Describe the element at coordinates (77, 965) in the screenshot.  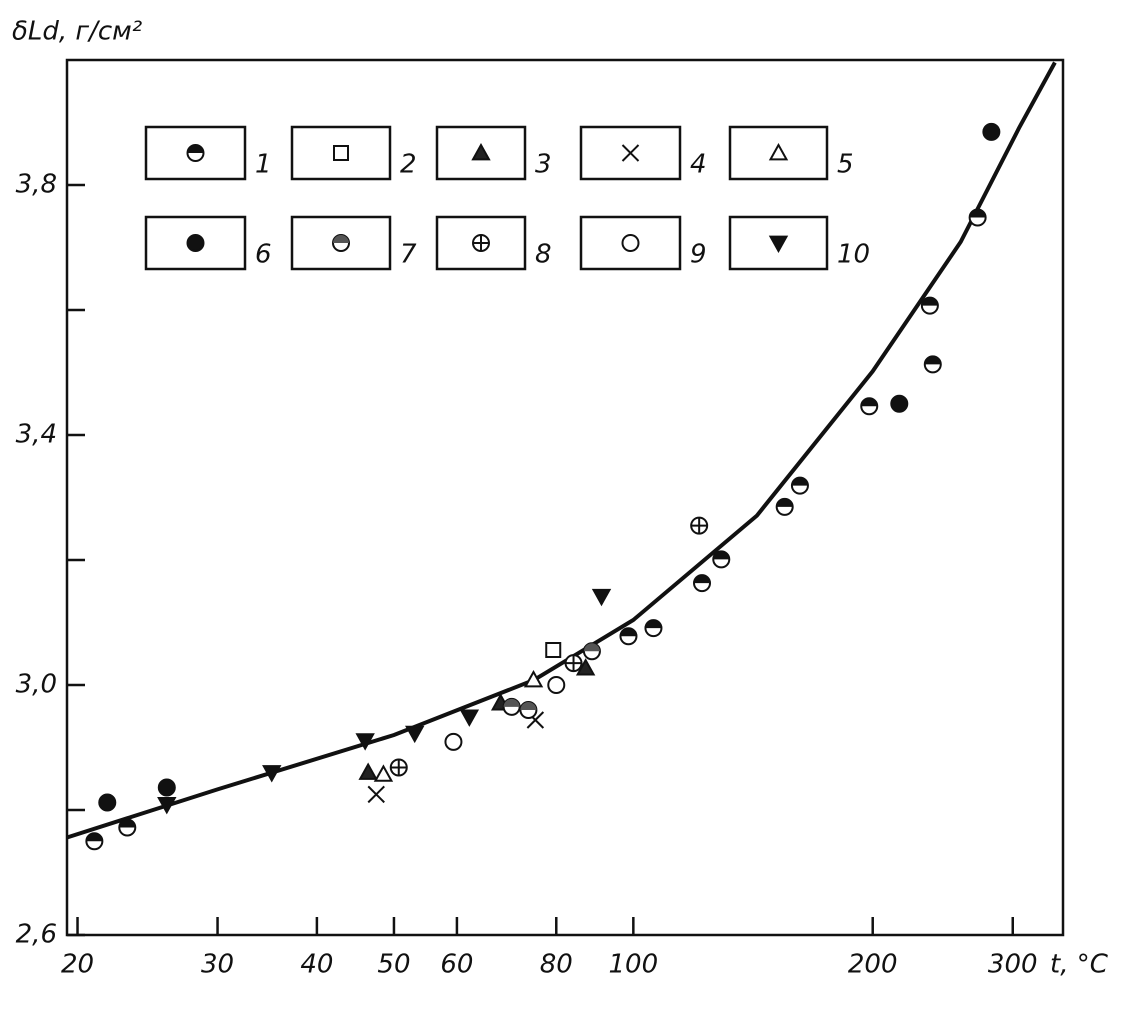
I see `x-tick-label: 20` at that location.